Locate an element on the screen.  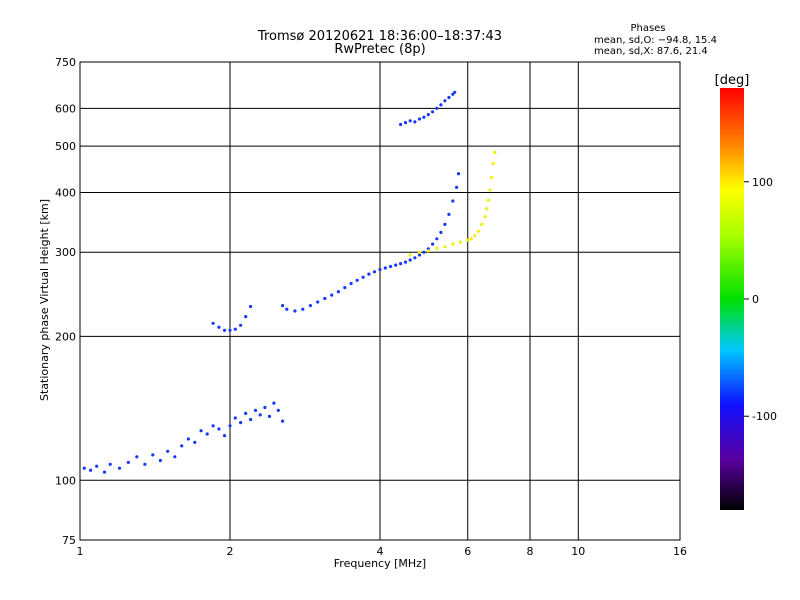
x-tick-label: 16 is located at coordinates (680, 551).